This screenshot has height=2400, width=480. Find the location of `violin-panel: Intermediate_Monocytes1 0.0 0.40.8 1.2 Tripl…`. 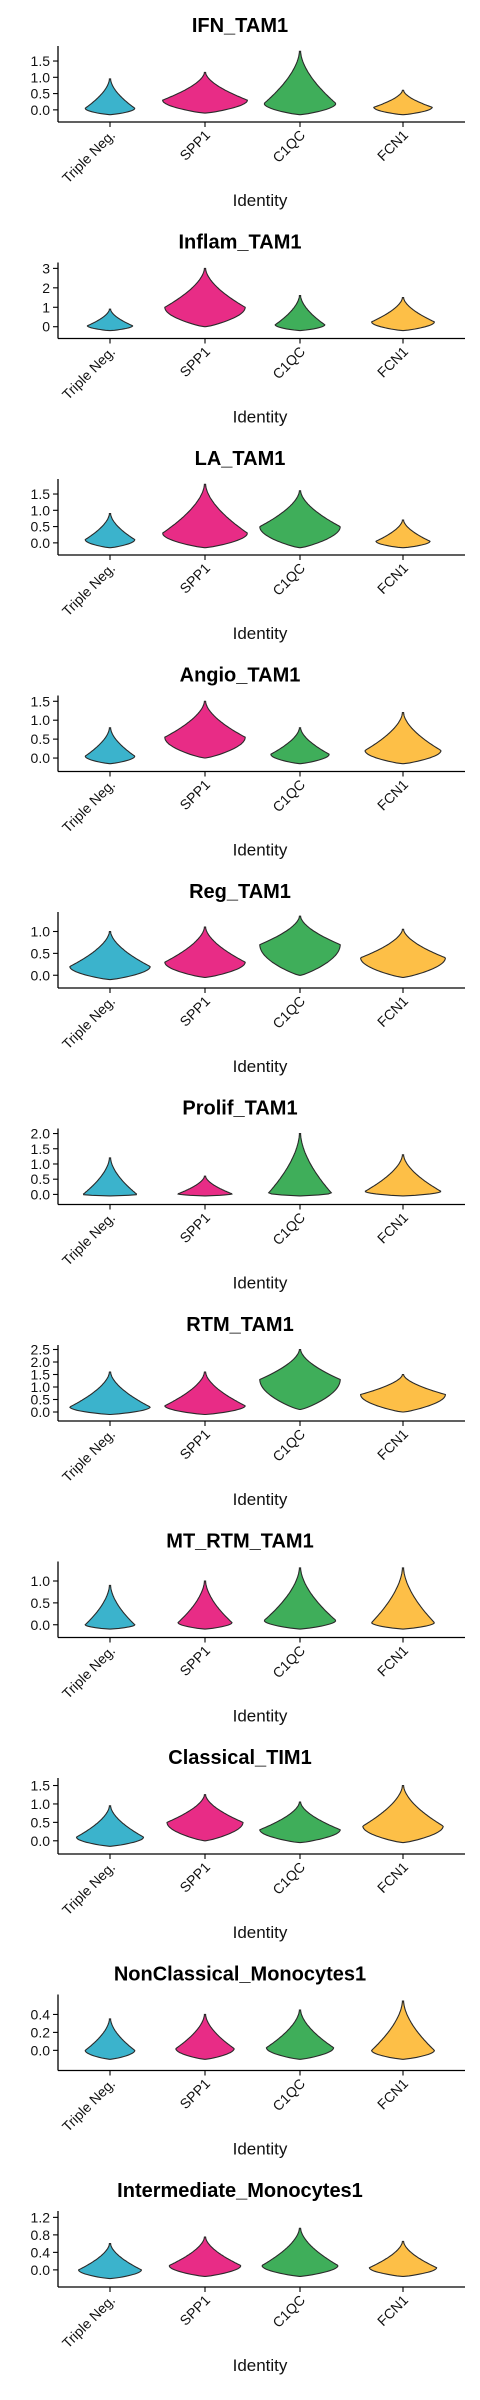

violin-panel: Intermediate_Monocytes1 0.0 0.40.8 1.2 Tripl… is located at coordinates (248, 2277).